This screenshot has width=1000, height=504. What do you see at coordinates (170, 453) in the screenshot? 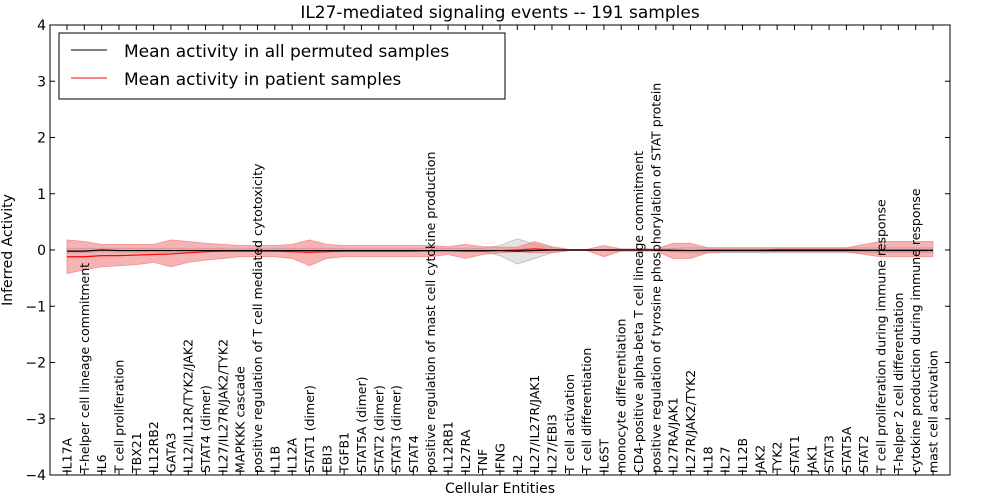
I see `x-tick-label: GATA3` at bounding box center [170, 453].